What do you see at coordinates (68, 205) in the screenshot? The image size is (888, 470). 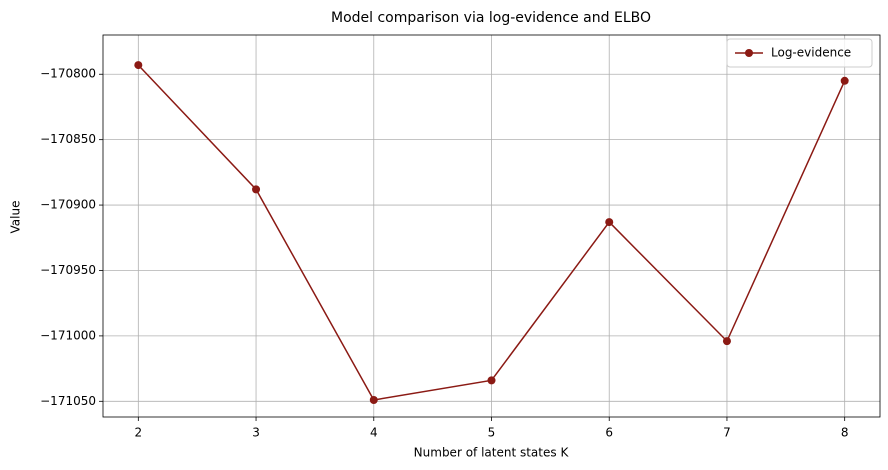 I see `y-tick-label: −170900` at bounding box center [68, 205].